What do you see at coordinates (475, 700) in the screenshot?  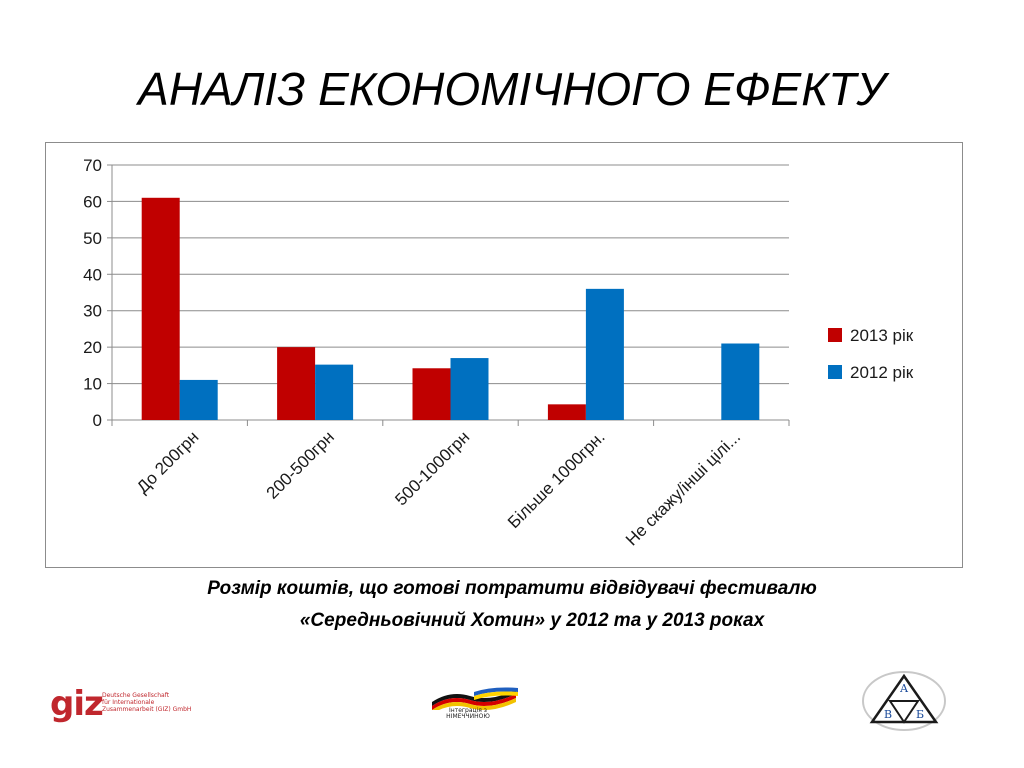 I see `flag-wave-icon` at bounding box center [475, 700].